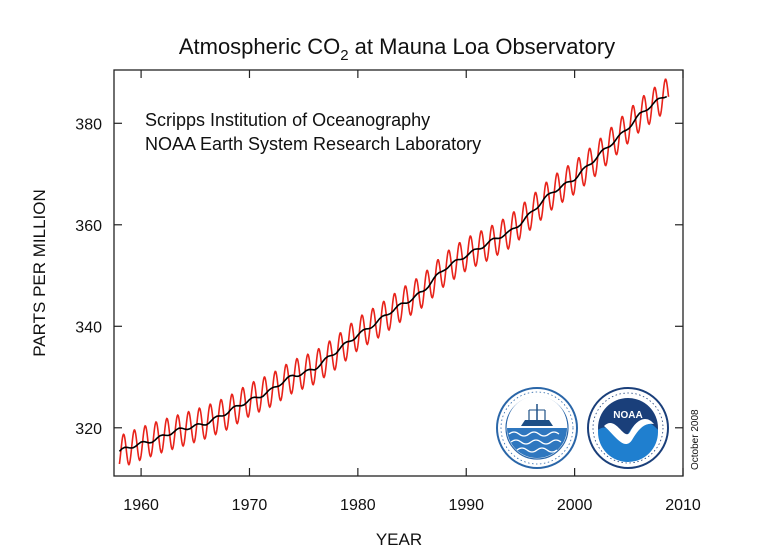  I want to click on x-tick-label: 1990, so click(466, 505).